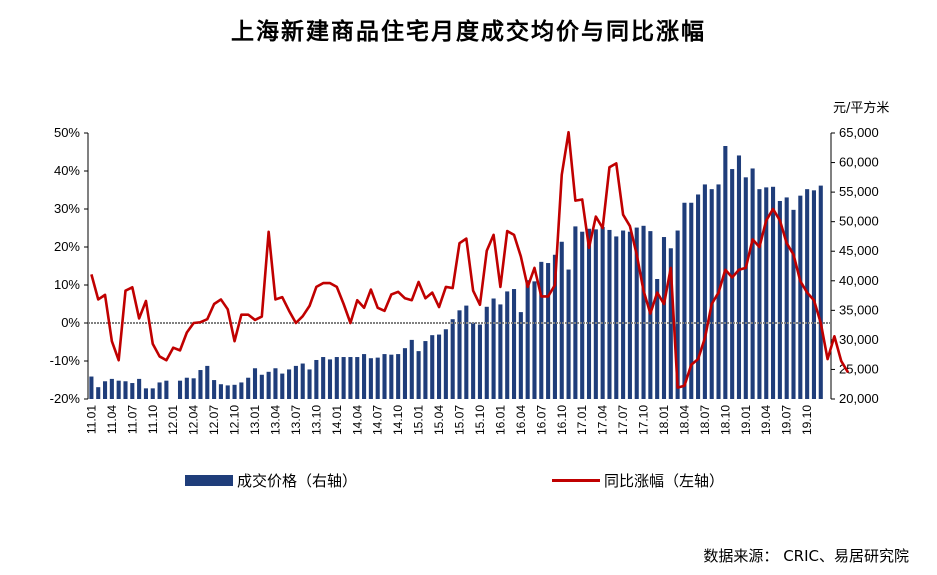 This screenshot has height=575, width=937. What do you see at coordinates (153, 419) in the screenshot?
I see `x-tick-label: 11.10` at bounding box center [153, 419].